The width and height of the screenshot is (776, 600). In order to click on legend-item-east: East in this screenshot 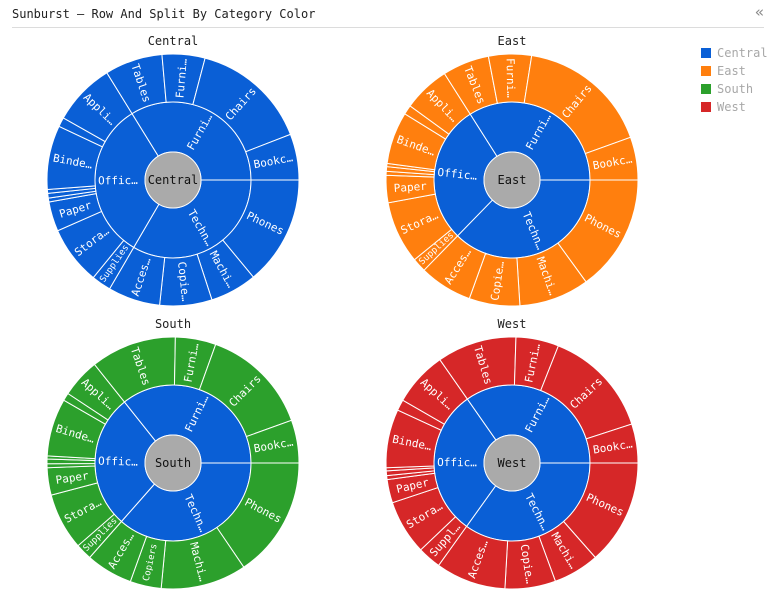, I will do `click(738, 71)`.